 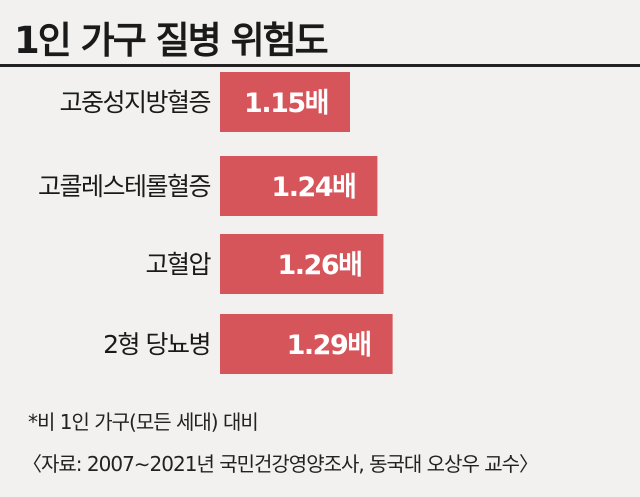 I want to click on title-divider, so click(x=320, y=65).